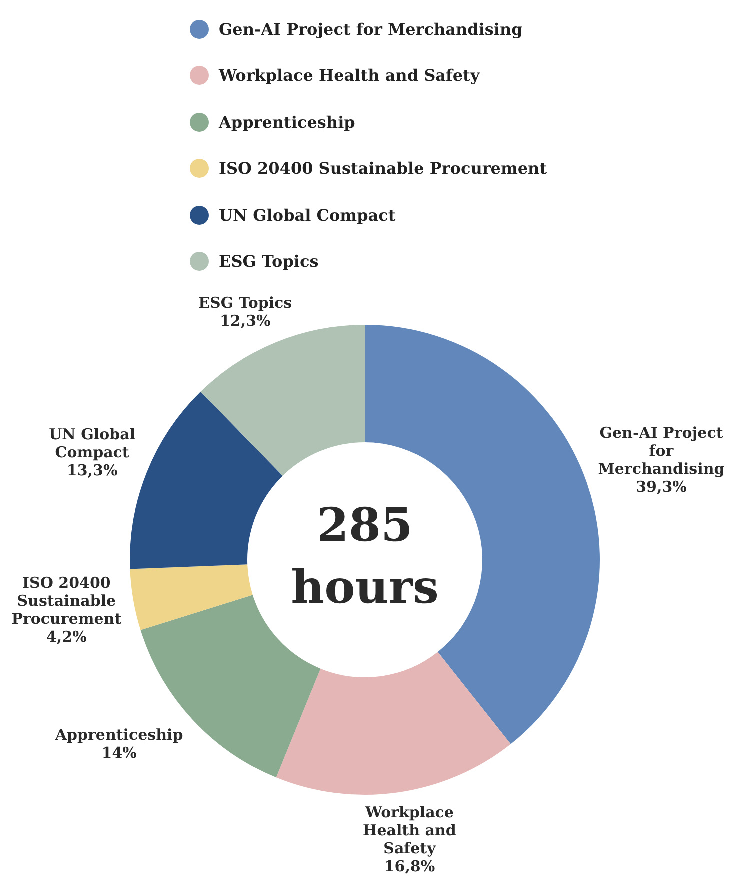 This screenshot has height=882, width=752. What do you see at coordinates (662, 451) in the screenshot?
I see `slice-label: Gen-AI Project for Merchandising` at bounding box center [662, 451].